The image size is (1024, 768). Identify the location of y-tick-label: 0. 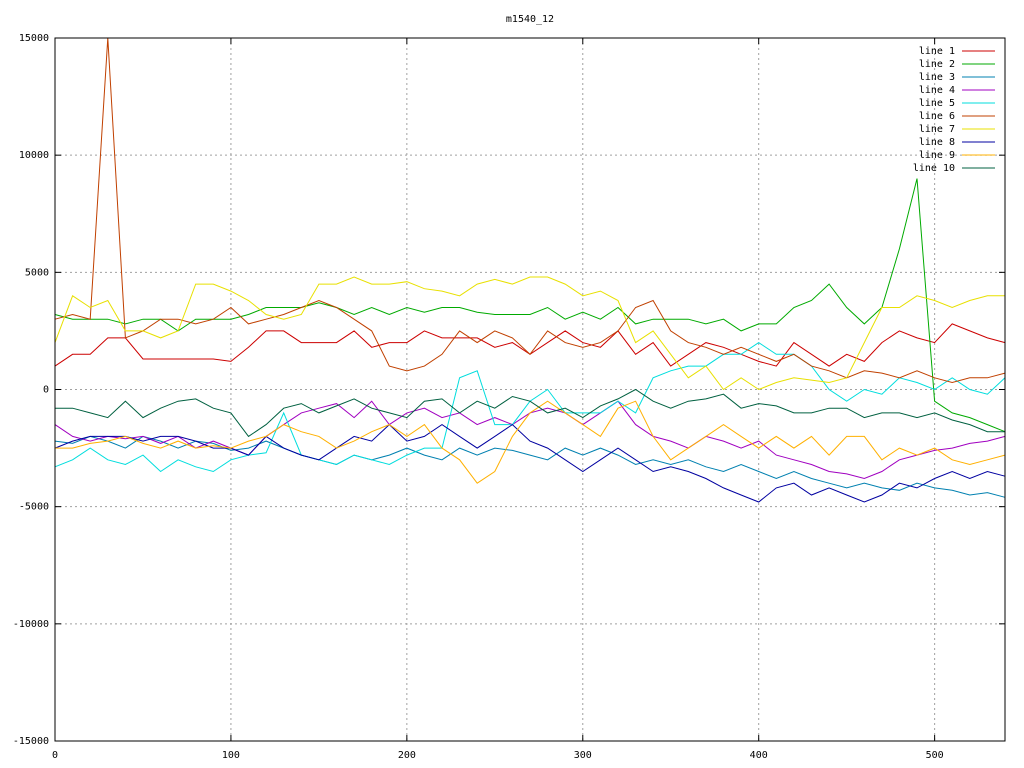
(46, 390).